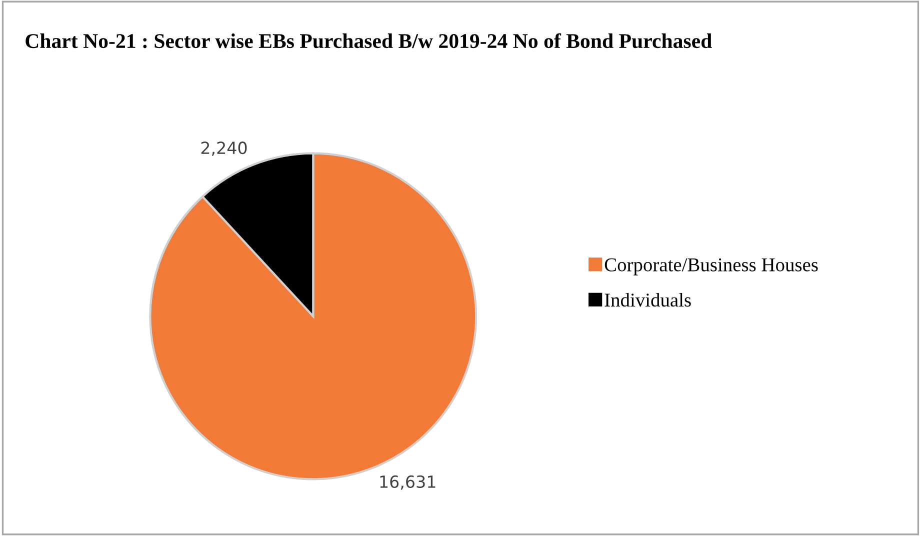  Describe the element at coordinates (711, 267) in the screenshot. I see `legend-label: Corporate/Business Houses` at that location.